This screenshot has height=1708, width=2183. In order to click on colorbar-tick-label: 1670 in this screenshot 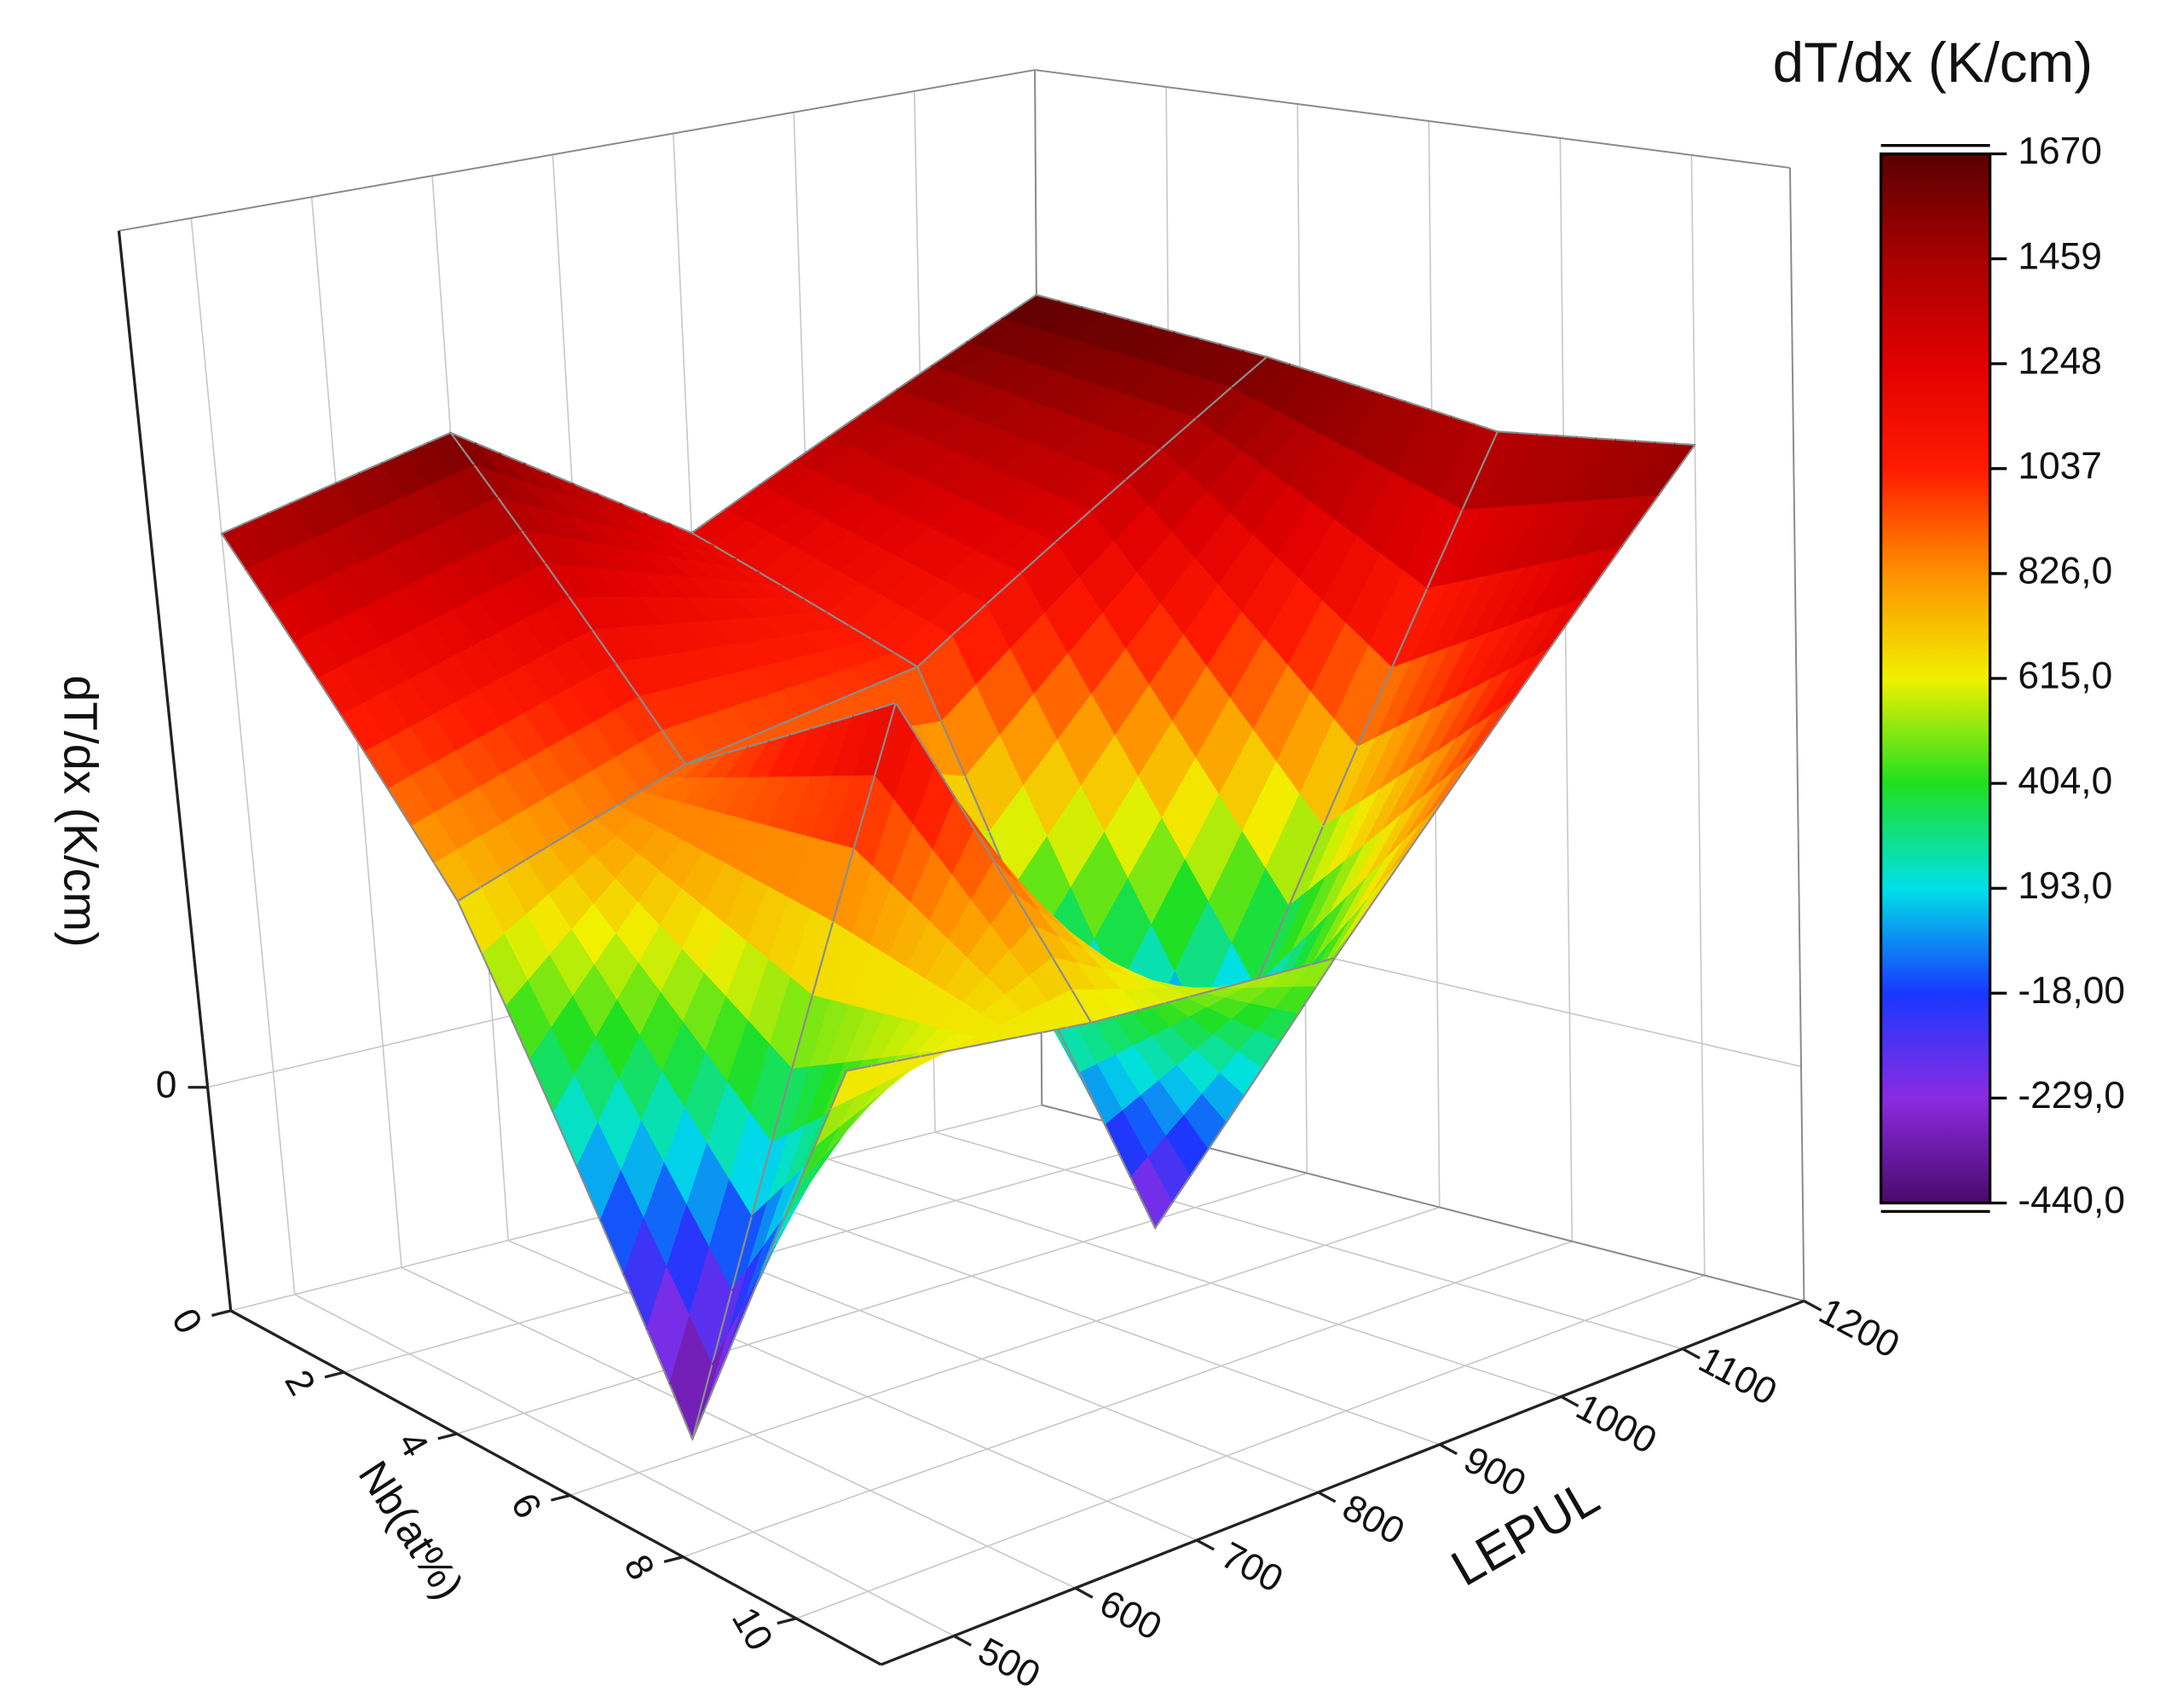, I will do `click(2060, 151)`.